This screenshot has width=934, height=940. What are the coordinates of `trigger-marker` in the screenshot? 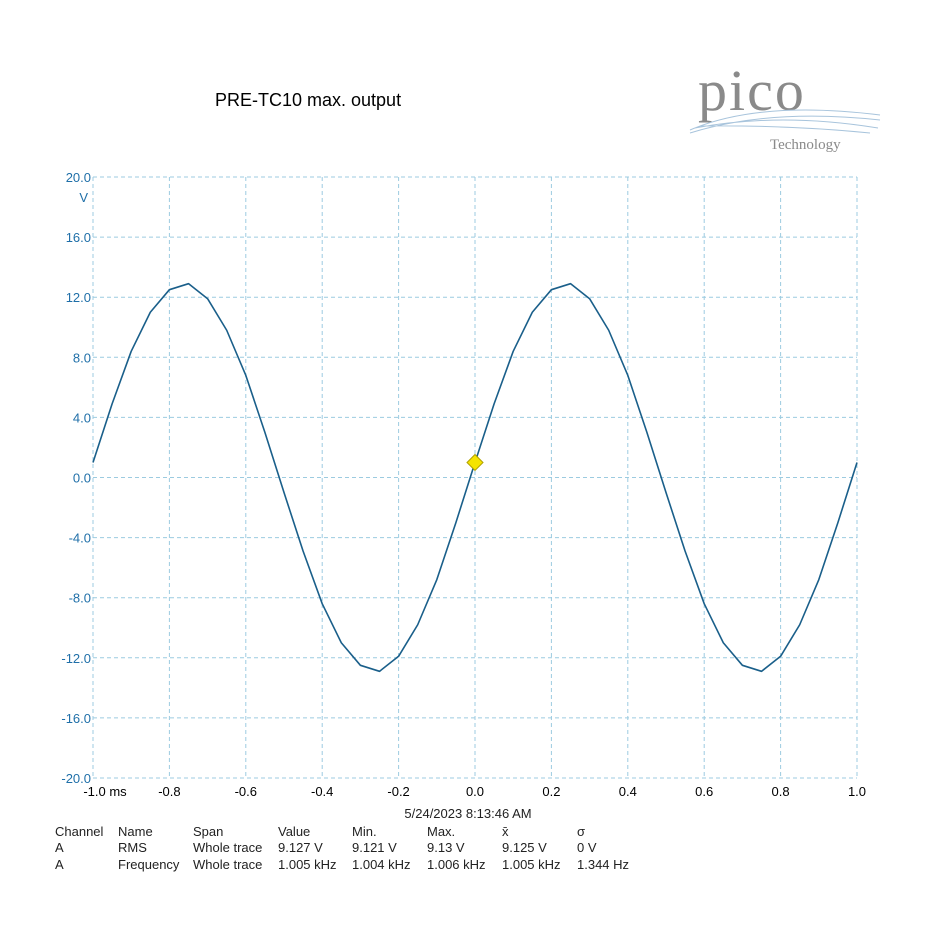 It's located at (475, 462).